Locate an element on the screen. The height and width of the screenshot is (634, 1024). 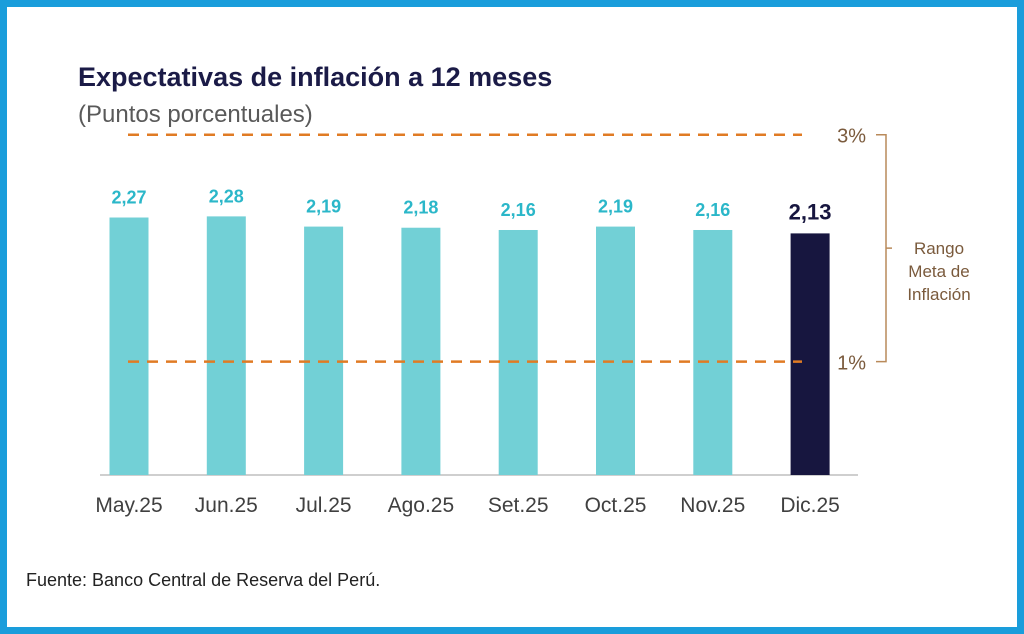
reference-label: 1% is located at coordinates (851, 364).